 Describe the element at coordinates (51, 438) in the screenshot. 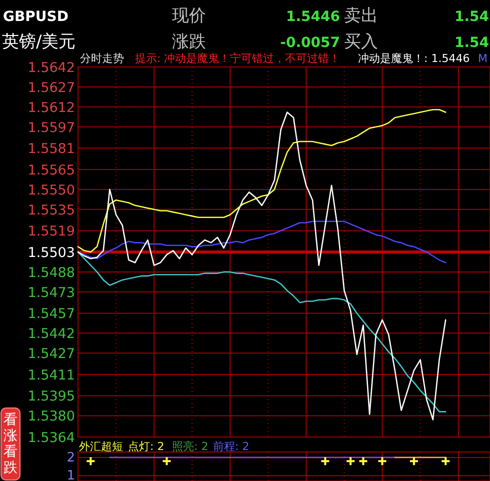

I see `y-tick-label: 1.5364` at that location.